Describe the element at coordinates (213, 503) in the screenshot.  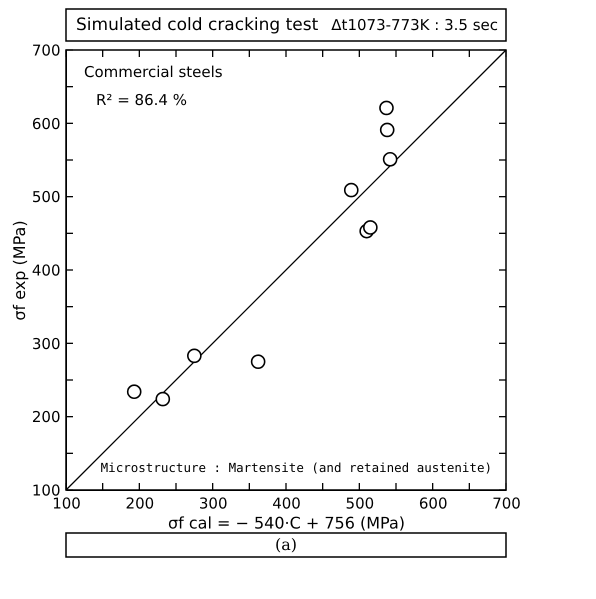
I see `x-tick-label: 300` at that location.